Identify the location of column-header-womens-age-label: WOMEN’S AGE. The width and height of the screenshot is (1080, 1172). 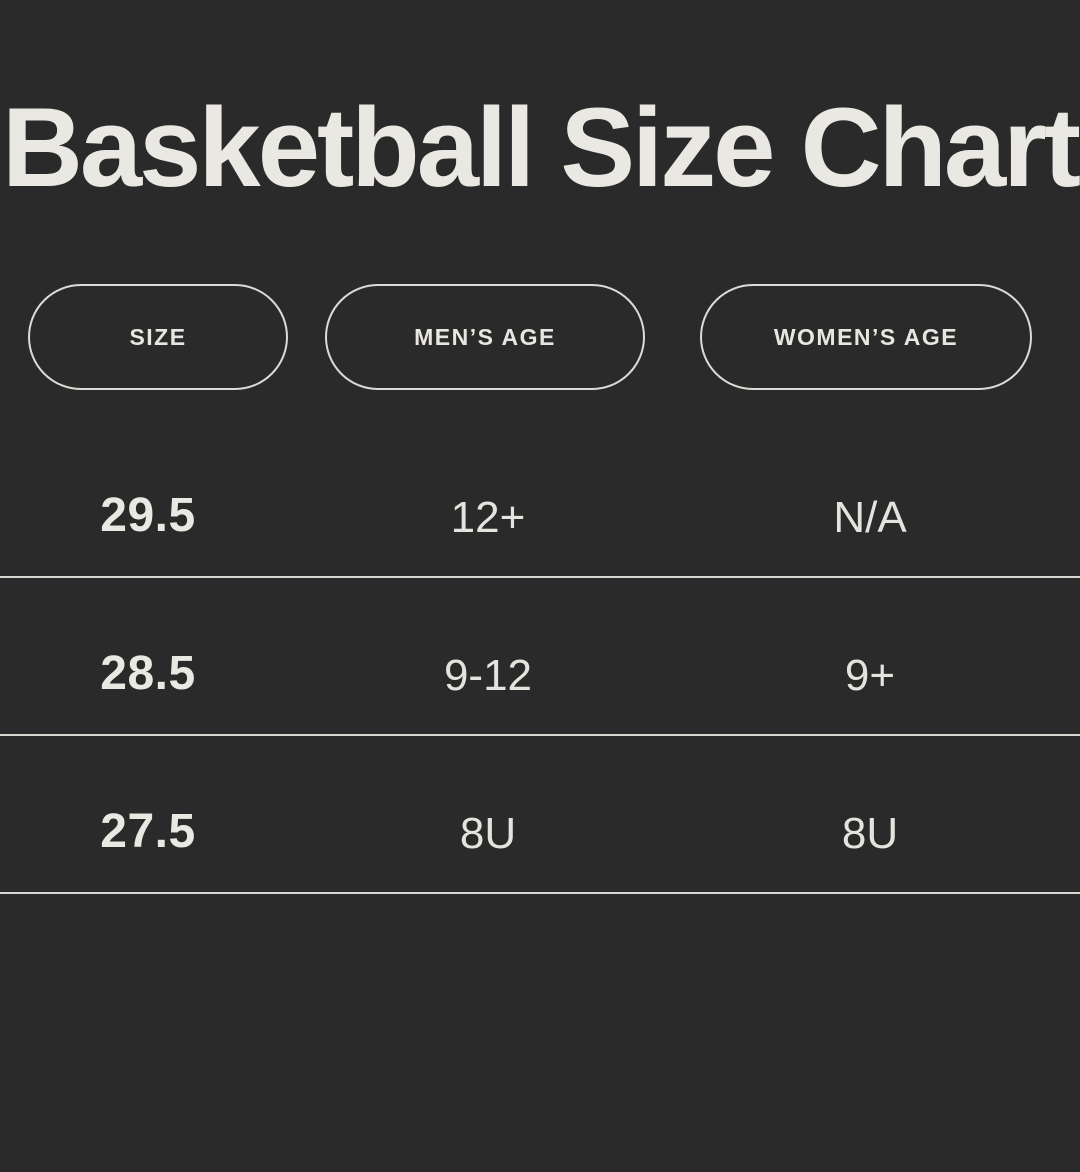
(866, 336).